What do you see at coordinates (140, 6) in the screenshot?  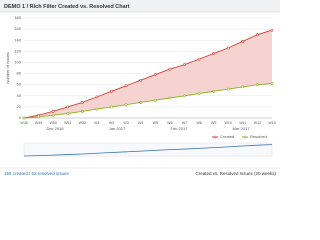 I see `header-bar` at bounding box center [140, 6].